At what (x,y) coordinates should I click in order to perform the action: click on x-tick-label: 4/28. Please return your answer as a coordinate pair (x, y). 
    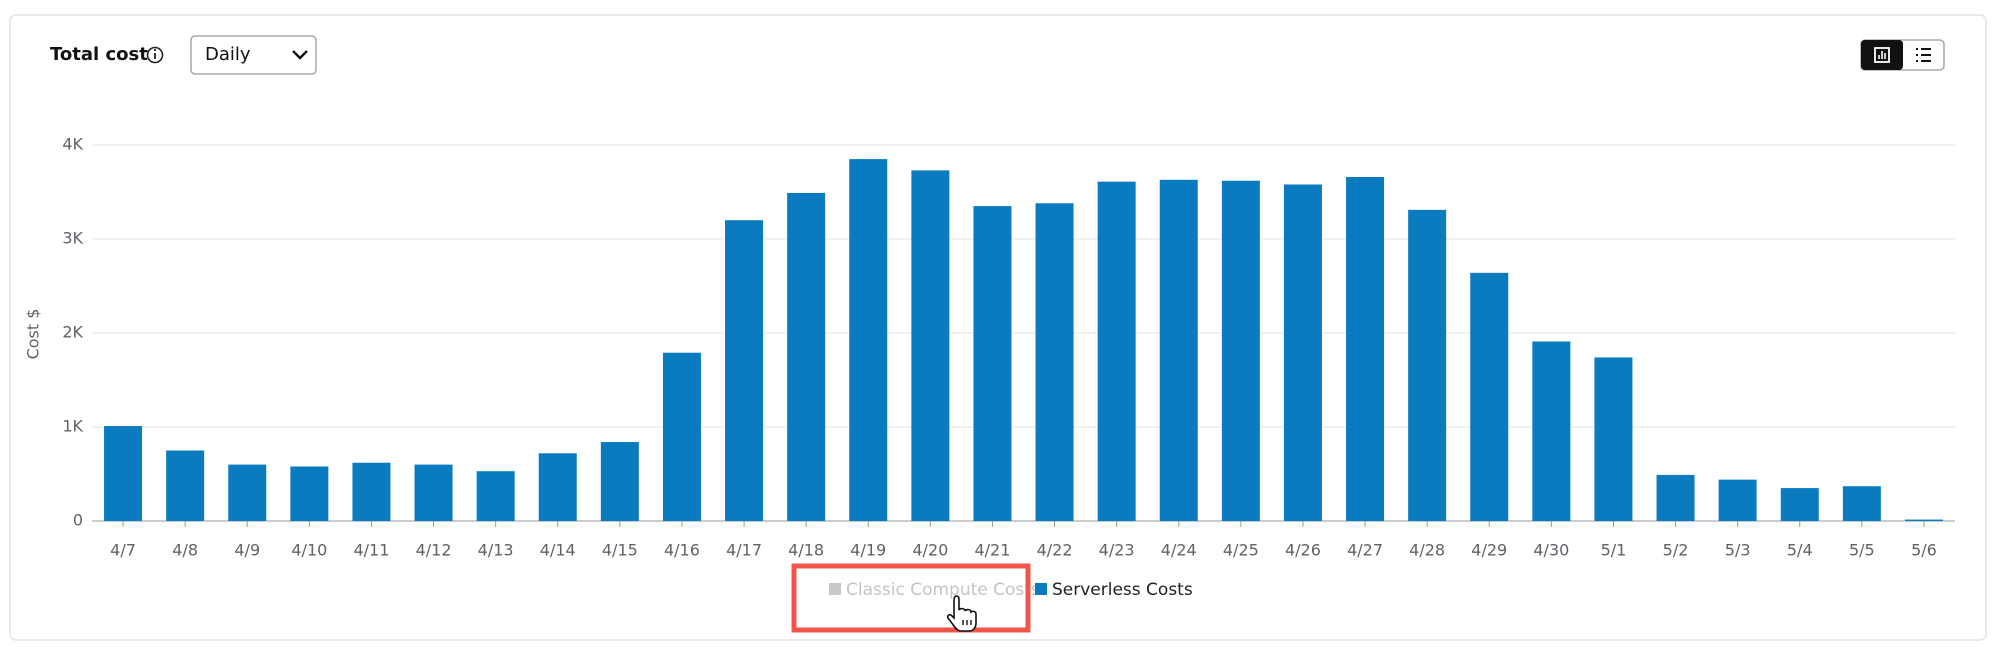
    Looking at the image, I should click on (1427, 550).